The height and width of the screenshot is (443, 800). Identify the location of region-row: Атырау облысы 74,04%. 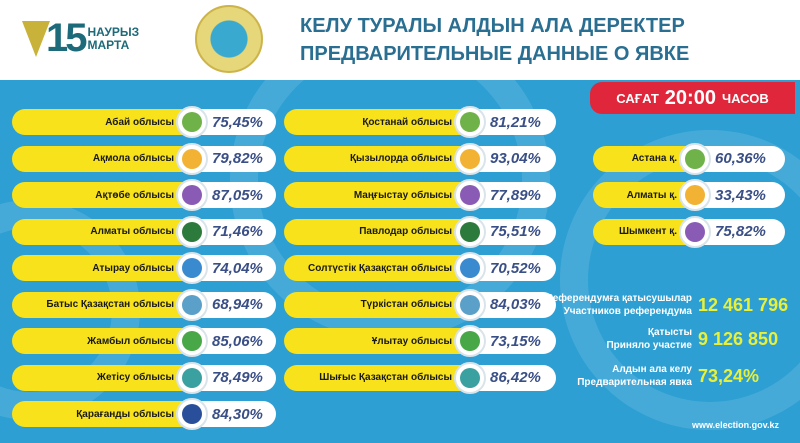
(144, 268).